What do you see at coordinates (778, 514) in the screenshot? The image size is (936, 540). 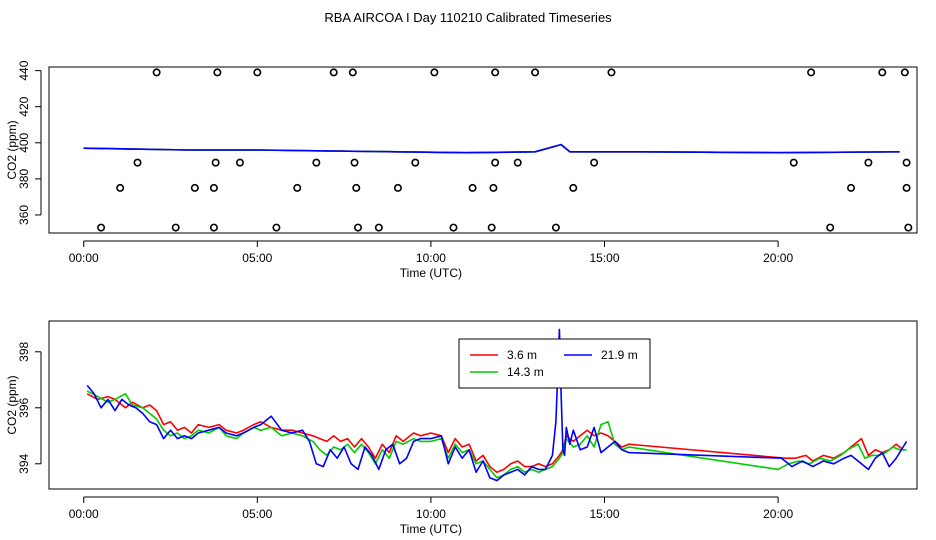 I see `p2-x-tick-label: 20:00` at bounding box center [778, 514].